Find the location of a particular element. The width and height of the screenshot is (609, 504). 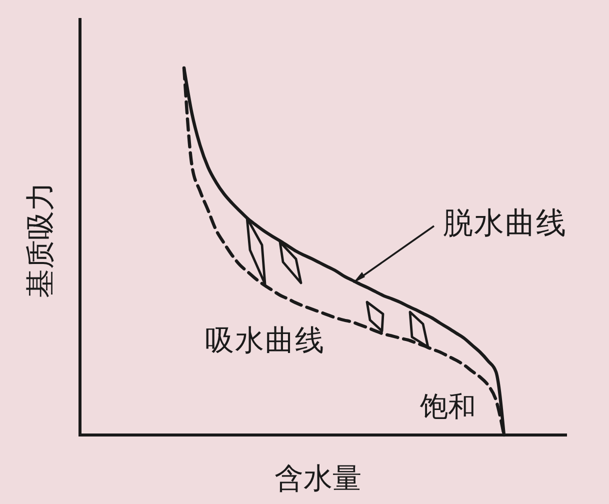

x-axis-title: 含水量 is located at coordinates (318, 478).